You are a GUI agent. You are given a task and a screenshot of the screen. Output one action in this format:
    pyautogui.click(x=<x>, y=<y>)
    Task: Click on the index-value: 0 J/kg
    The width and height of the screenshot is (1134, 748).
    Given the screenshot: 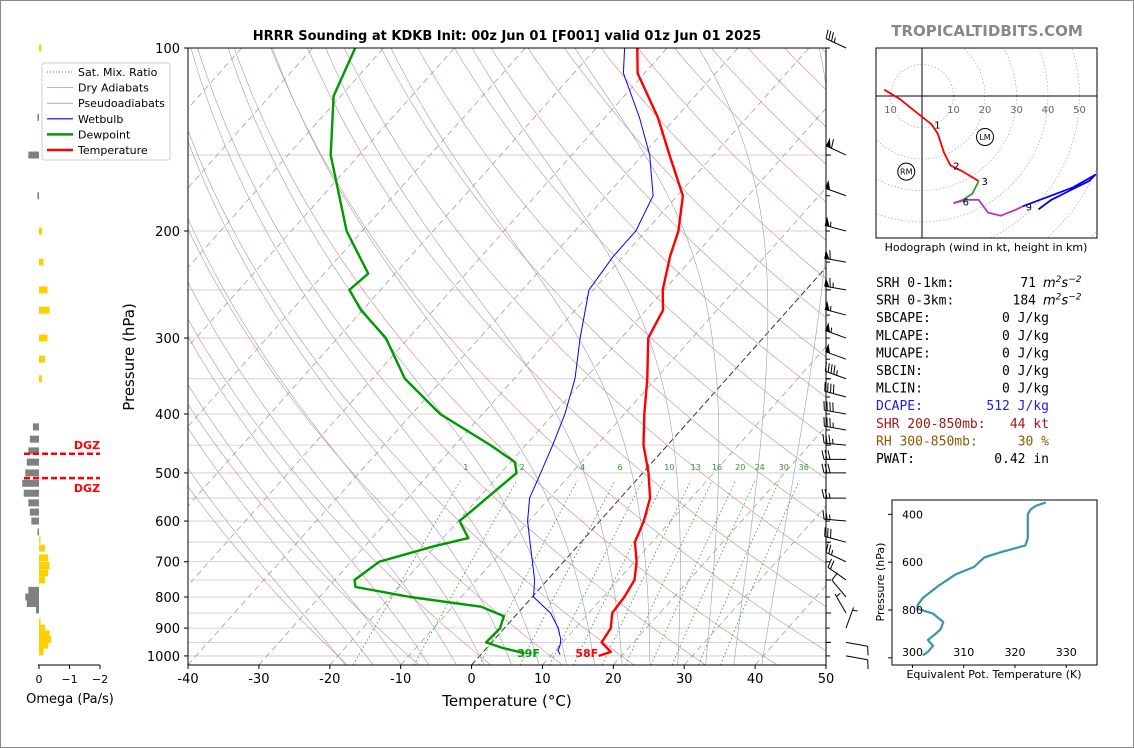 What is the action you would take?
    pyautogui.click(x=1025, y=389)
    